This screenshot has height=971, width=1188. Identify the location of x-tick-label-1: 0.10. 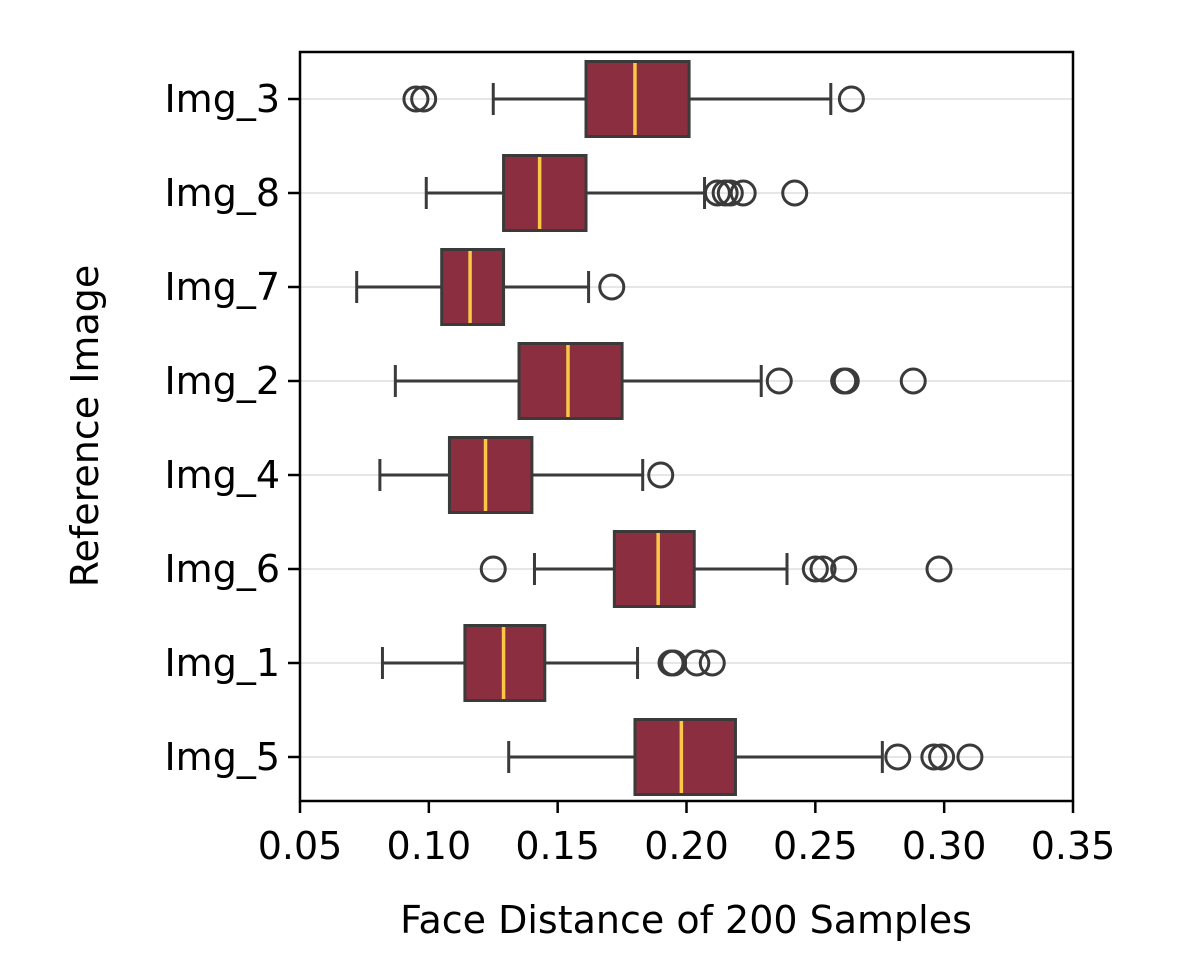
(429, 846).